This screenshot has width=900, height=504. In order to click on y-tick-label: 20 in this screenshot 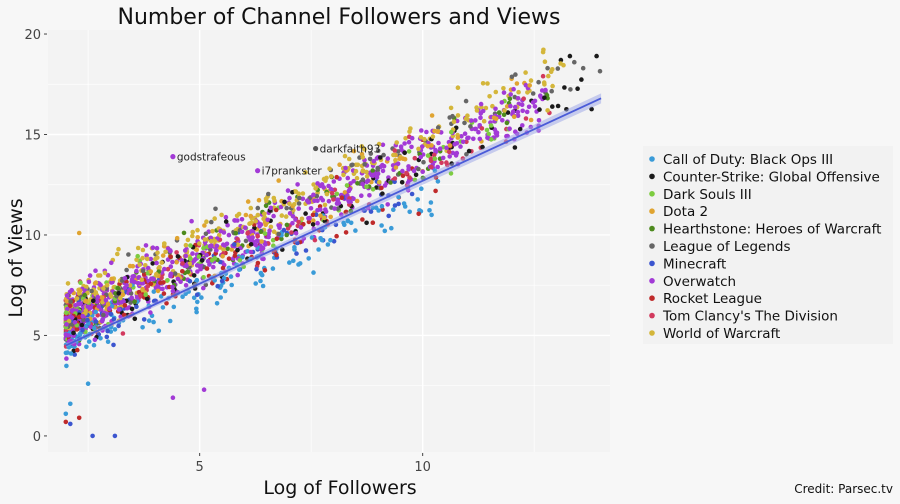, I will do `click(32, 35)`.